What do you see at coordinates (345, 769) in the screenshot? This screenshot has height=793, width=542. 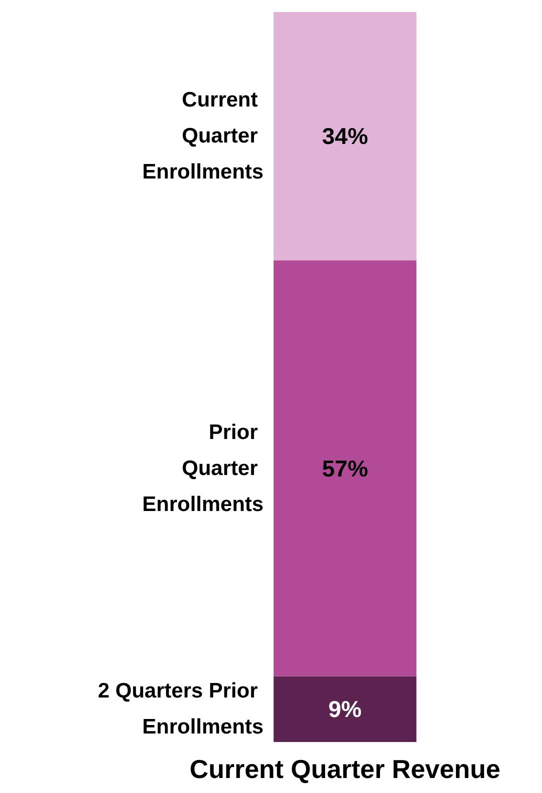 I see `x-tick-label: Current Quarter Revenue` at bounding box center [345, 769].